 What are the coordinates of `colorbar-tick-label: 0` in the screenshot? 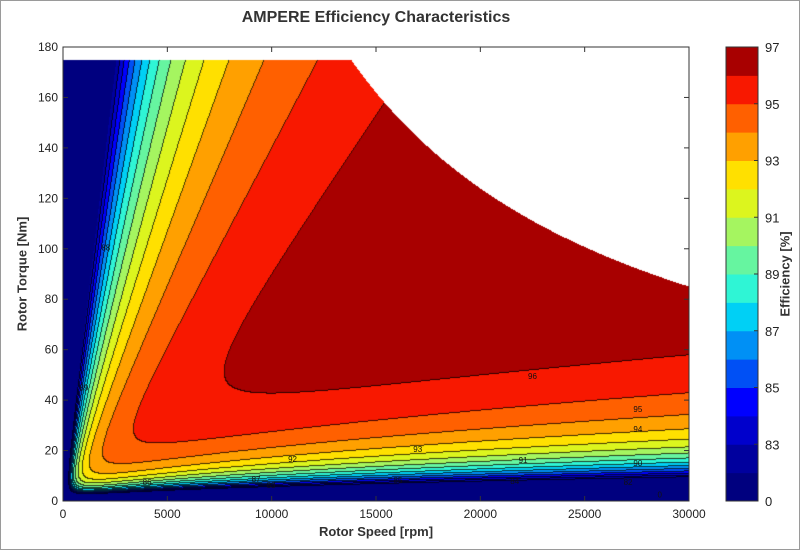 It's located at (768, 501).